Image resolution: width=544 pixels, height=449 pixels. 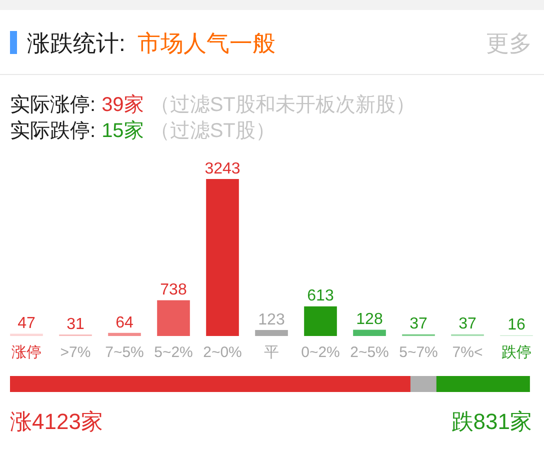 What do you see at coordinates (27, 323) in the screenshot?
I see `data-label: 47` at bounding box center [27, 323].